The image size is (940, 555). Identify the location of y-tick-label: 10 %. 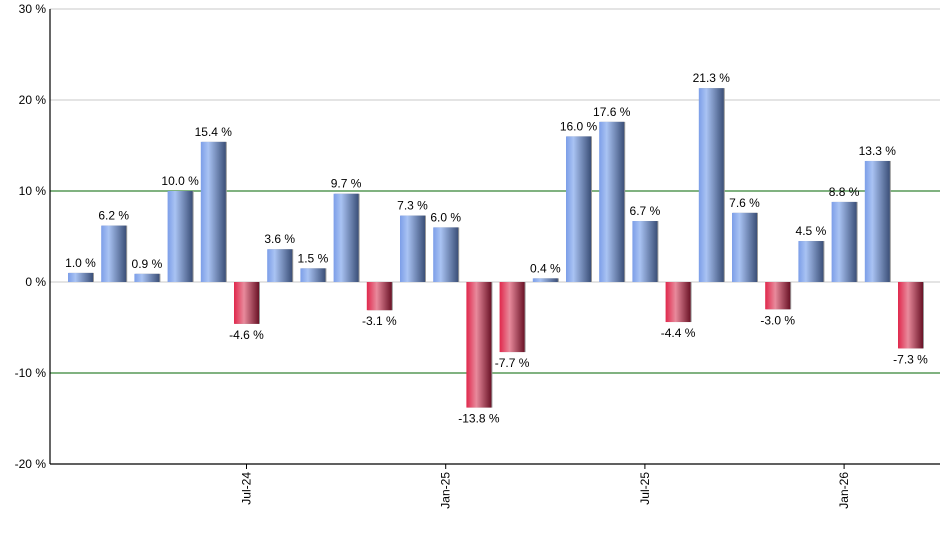
(33, 191).